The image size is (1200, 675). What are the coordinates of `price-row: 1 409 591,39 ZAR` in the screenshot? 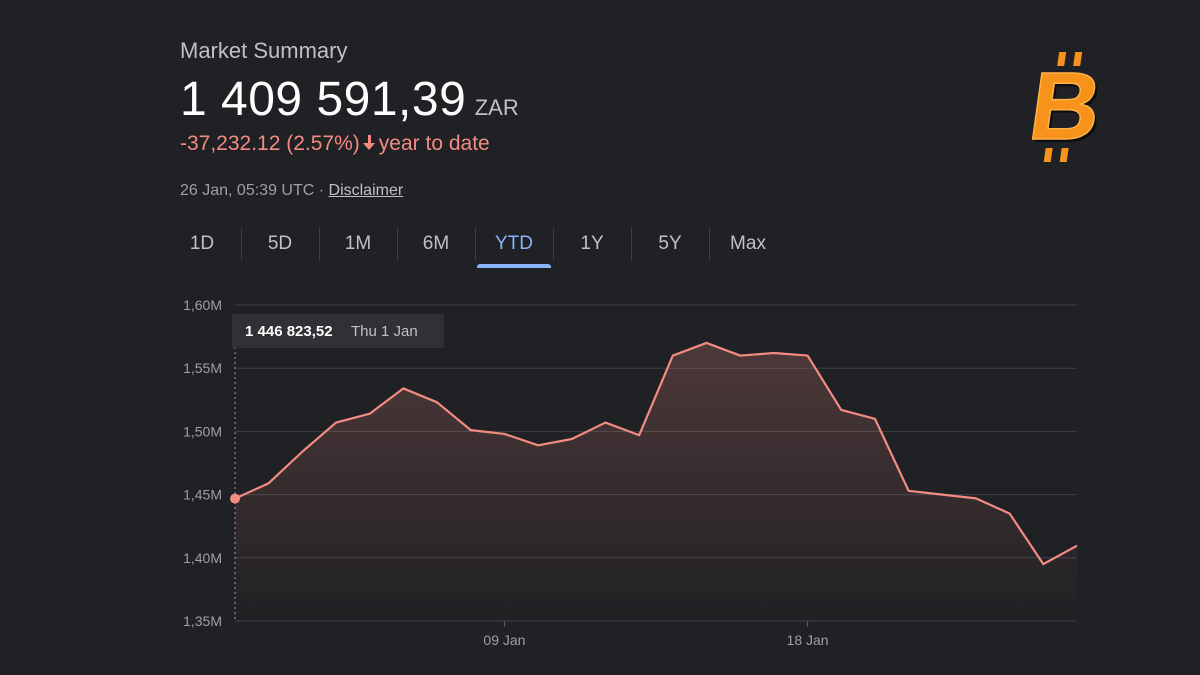 It's located at (349, 99).